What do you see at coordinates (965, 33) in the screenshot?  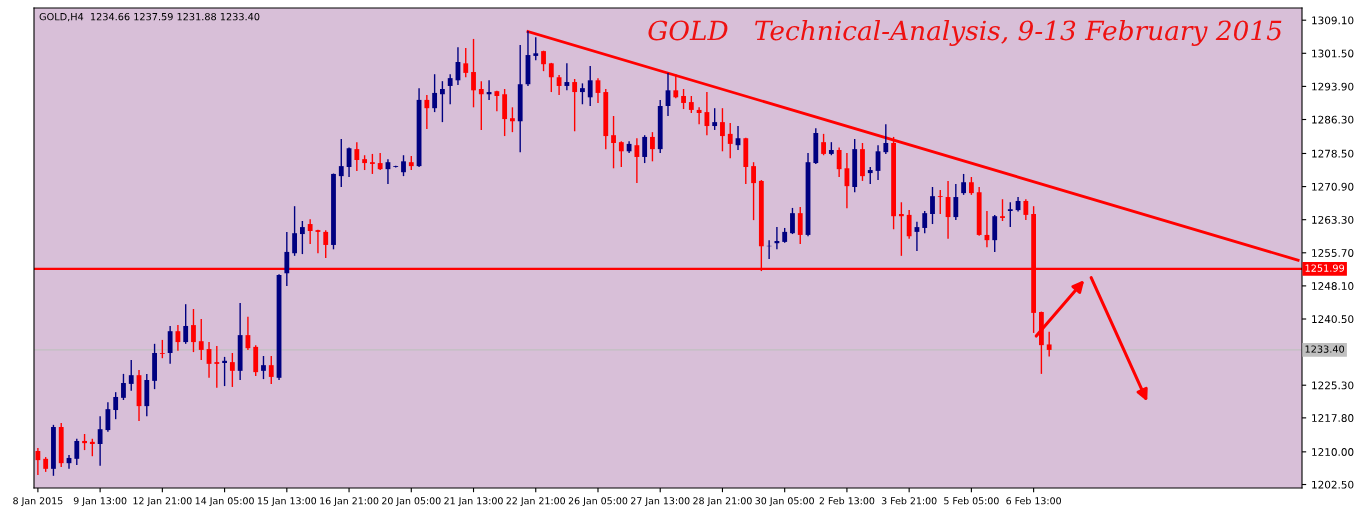 I see `chart-title: GOLD Technical-Analysis, 9-13 February 2015` at bounding box center [965, 33].